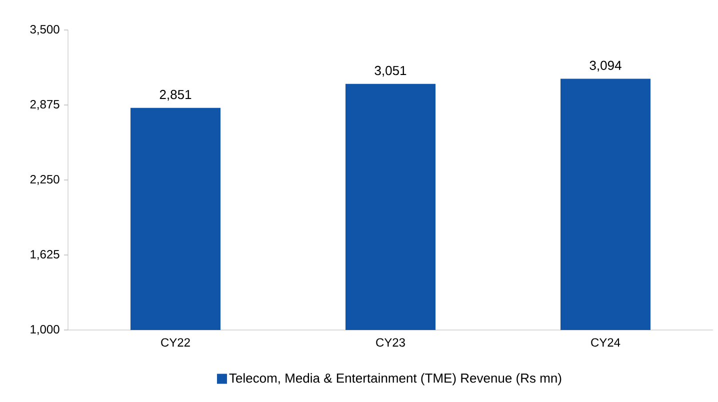  What do you see at coordinates (390, 342) in the screenshot?
I see `x-tick-label: CY23` at bounding box center [390, 342].